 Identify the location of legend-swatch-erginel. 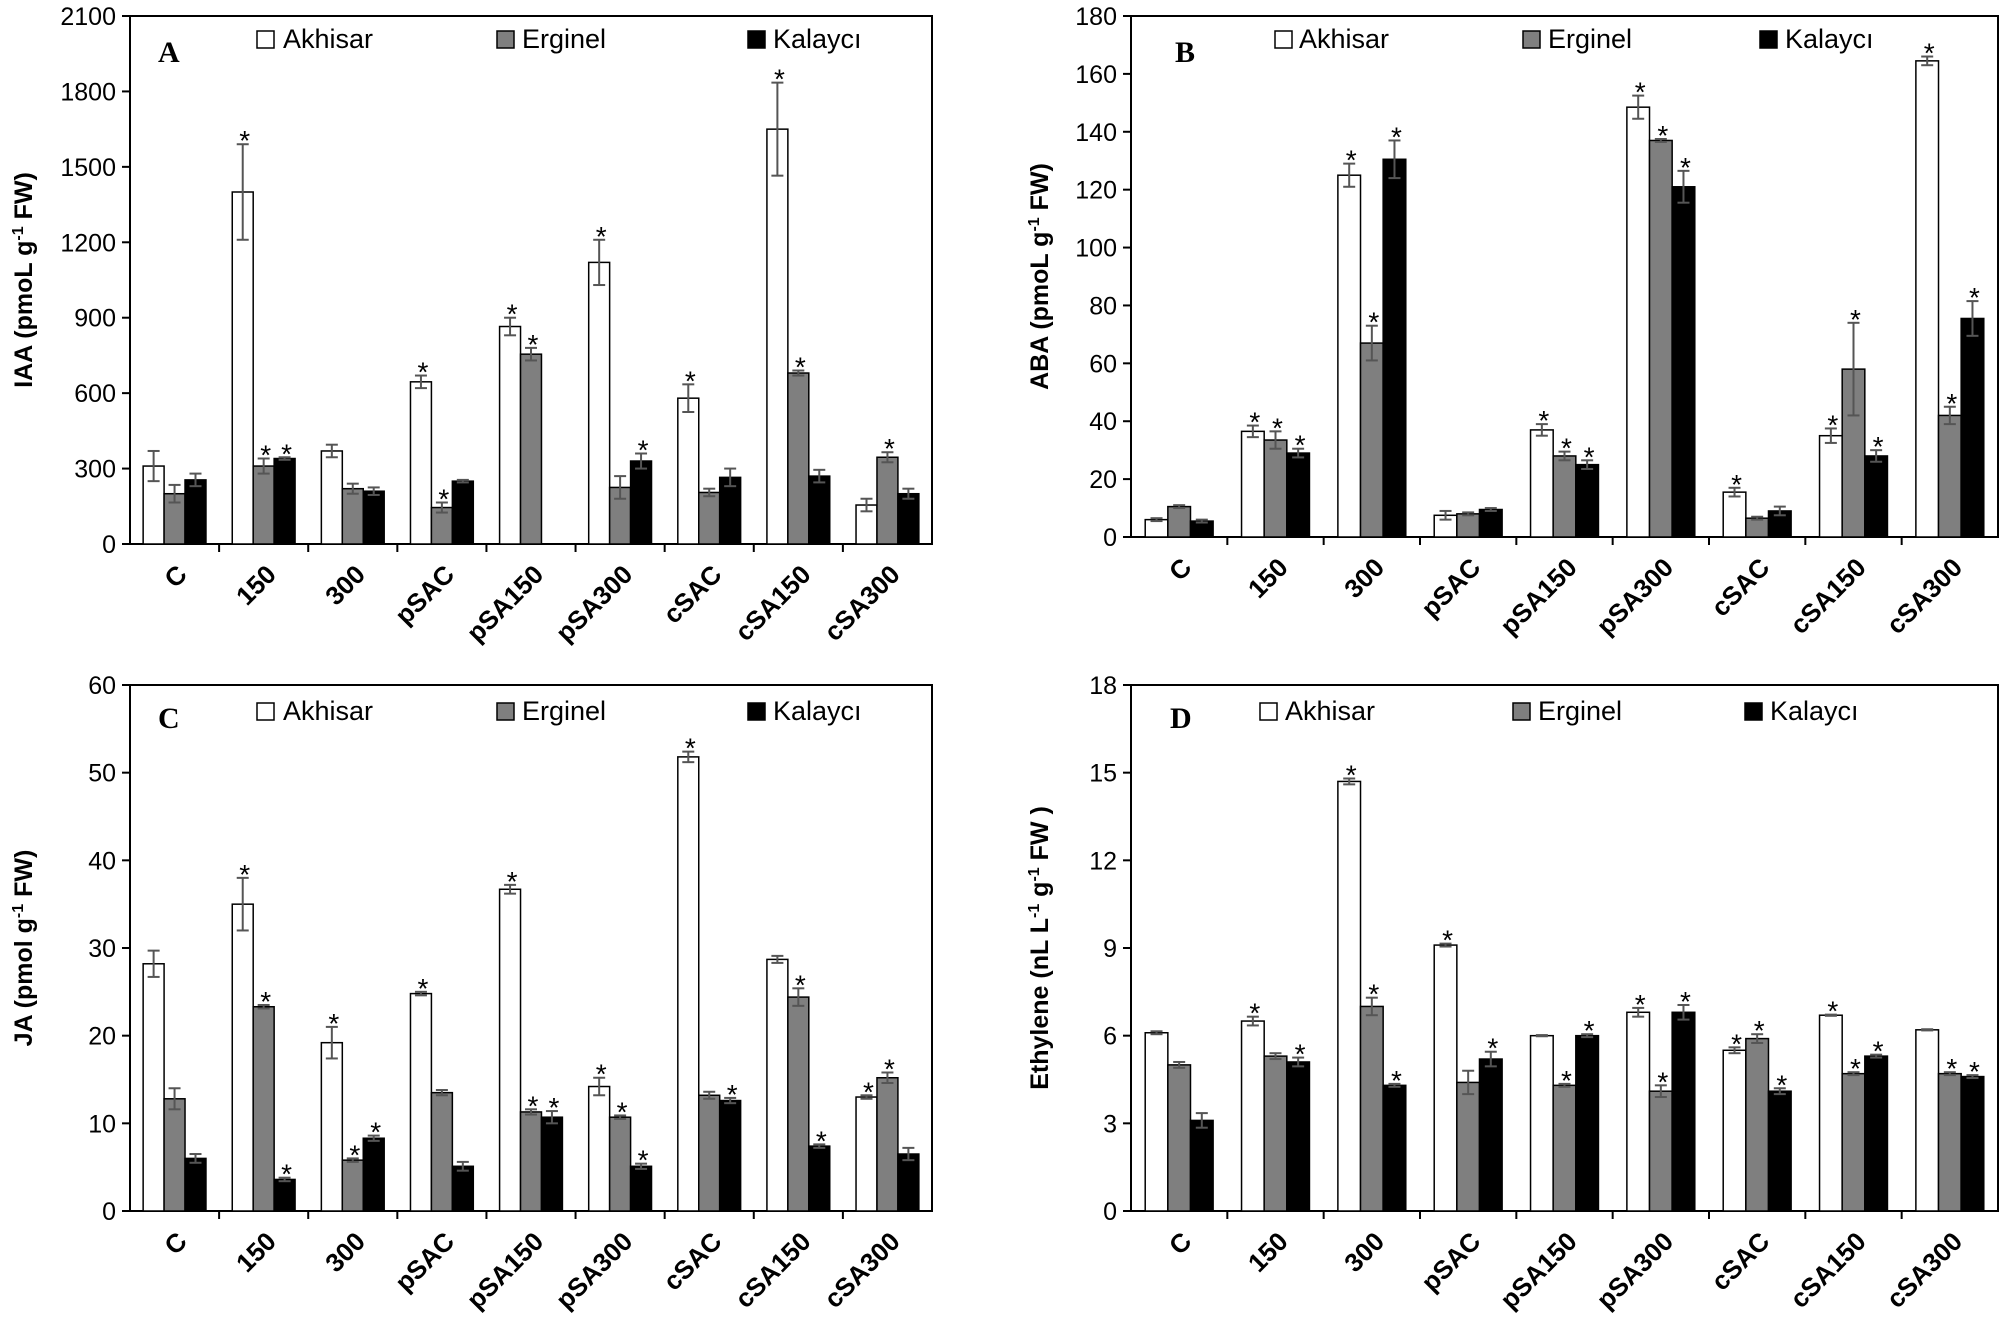
(1521, 711).